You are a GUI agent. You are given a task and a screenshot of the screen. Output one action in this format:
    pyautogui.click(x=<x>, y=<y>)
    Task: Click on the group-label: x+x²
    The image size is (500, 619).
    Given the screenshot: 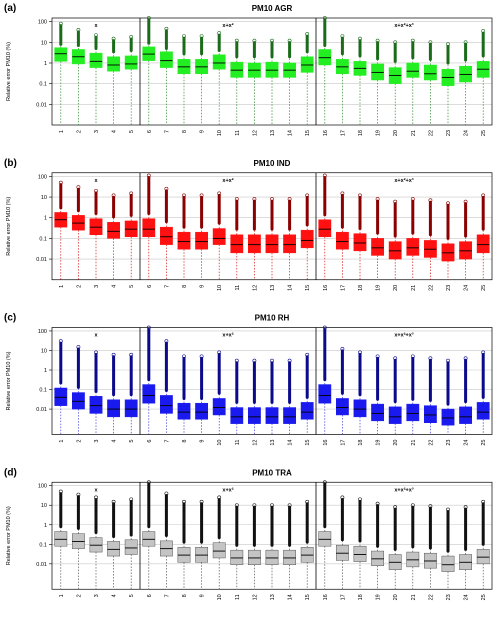 What is the action you would take?
    pyautogui.click(x=227, y=25)
    